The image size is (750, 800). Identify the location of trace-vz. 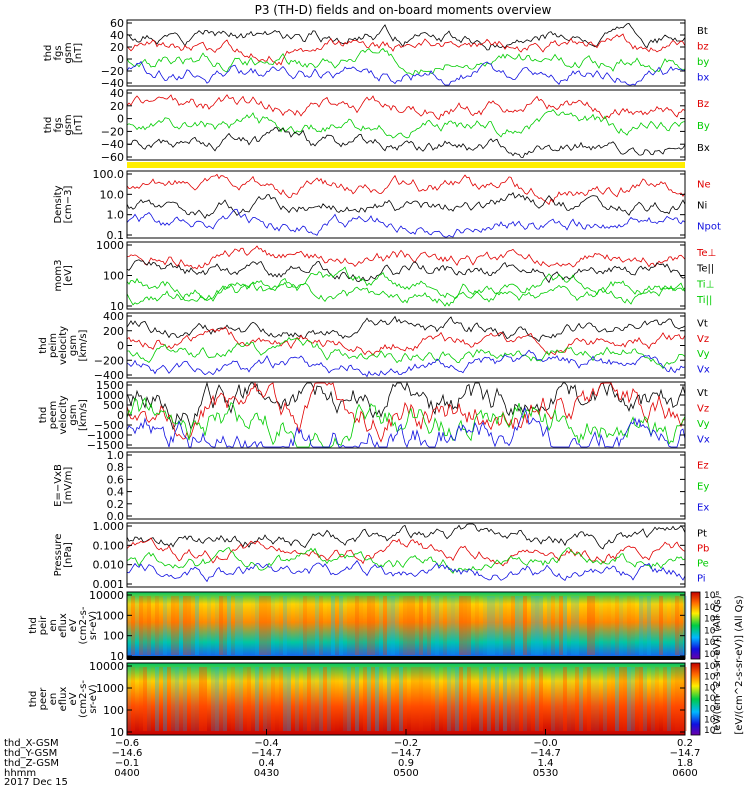
(406, 412).